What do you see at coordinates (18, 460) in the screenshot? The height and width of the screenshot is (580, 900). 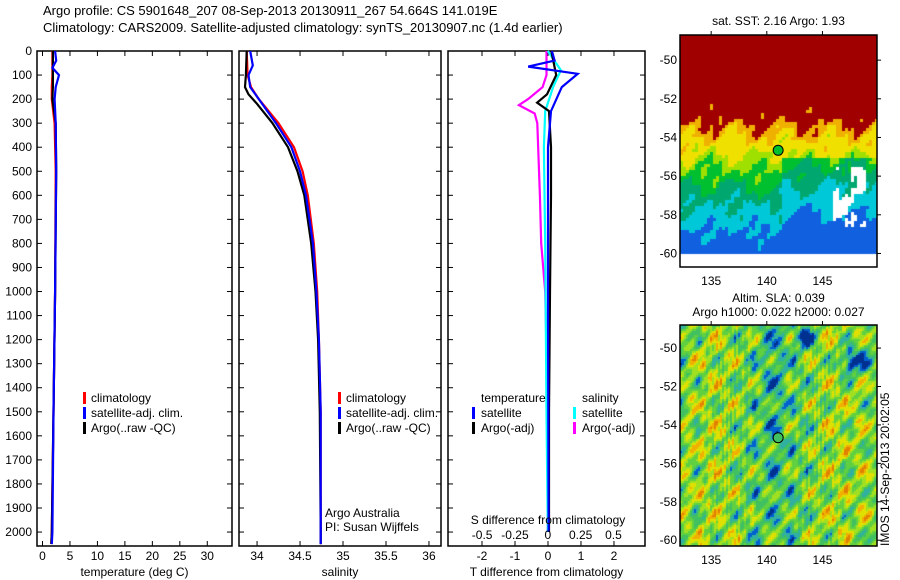 I see `y-tick-label: 1700` at bounding box center [18, 460].